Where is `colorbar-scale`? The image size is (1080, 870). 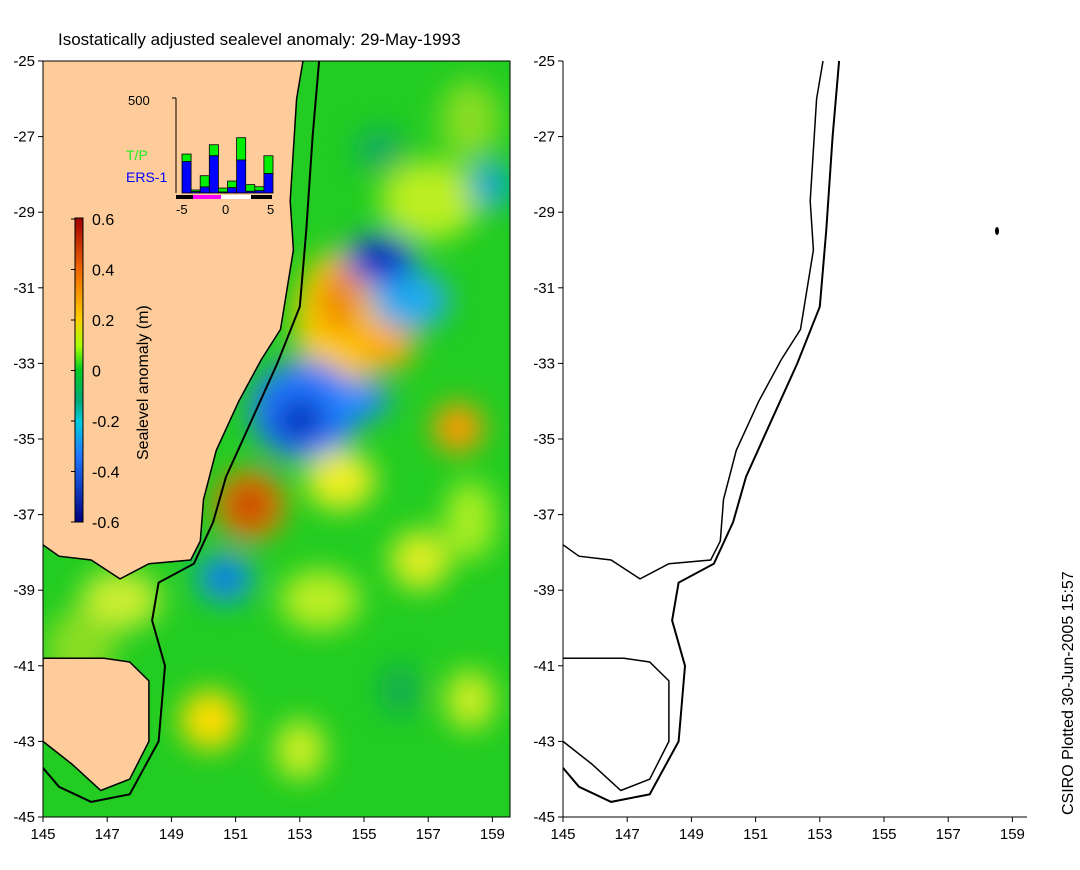 colorbar-scale is located at coordinates (79, 370).